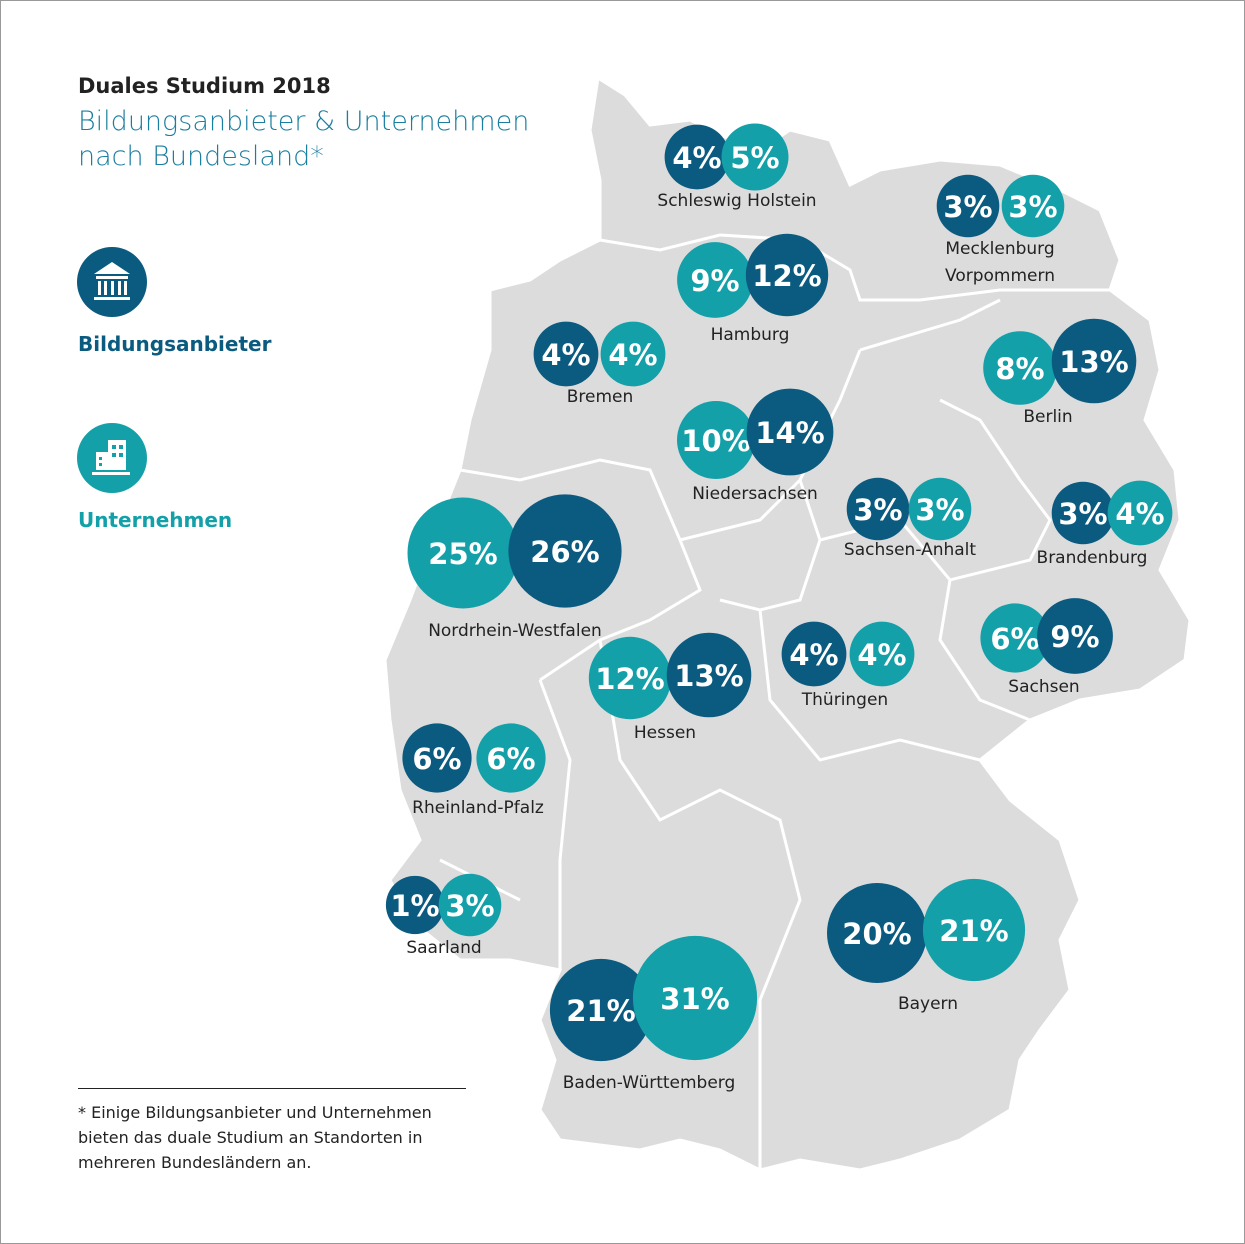 This screenshot has height=1244, width=1245. Describe the element at coordinates (1000, 262) in the screenshot. I see `state-name: Mecklenburg Vorpommern` at that location.